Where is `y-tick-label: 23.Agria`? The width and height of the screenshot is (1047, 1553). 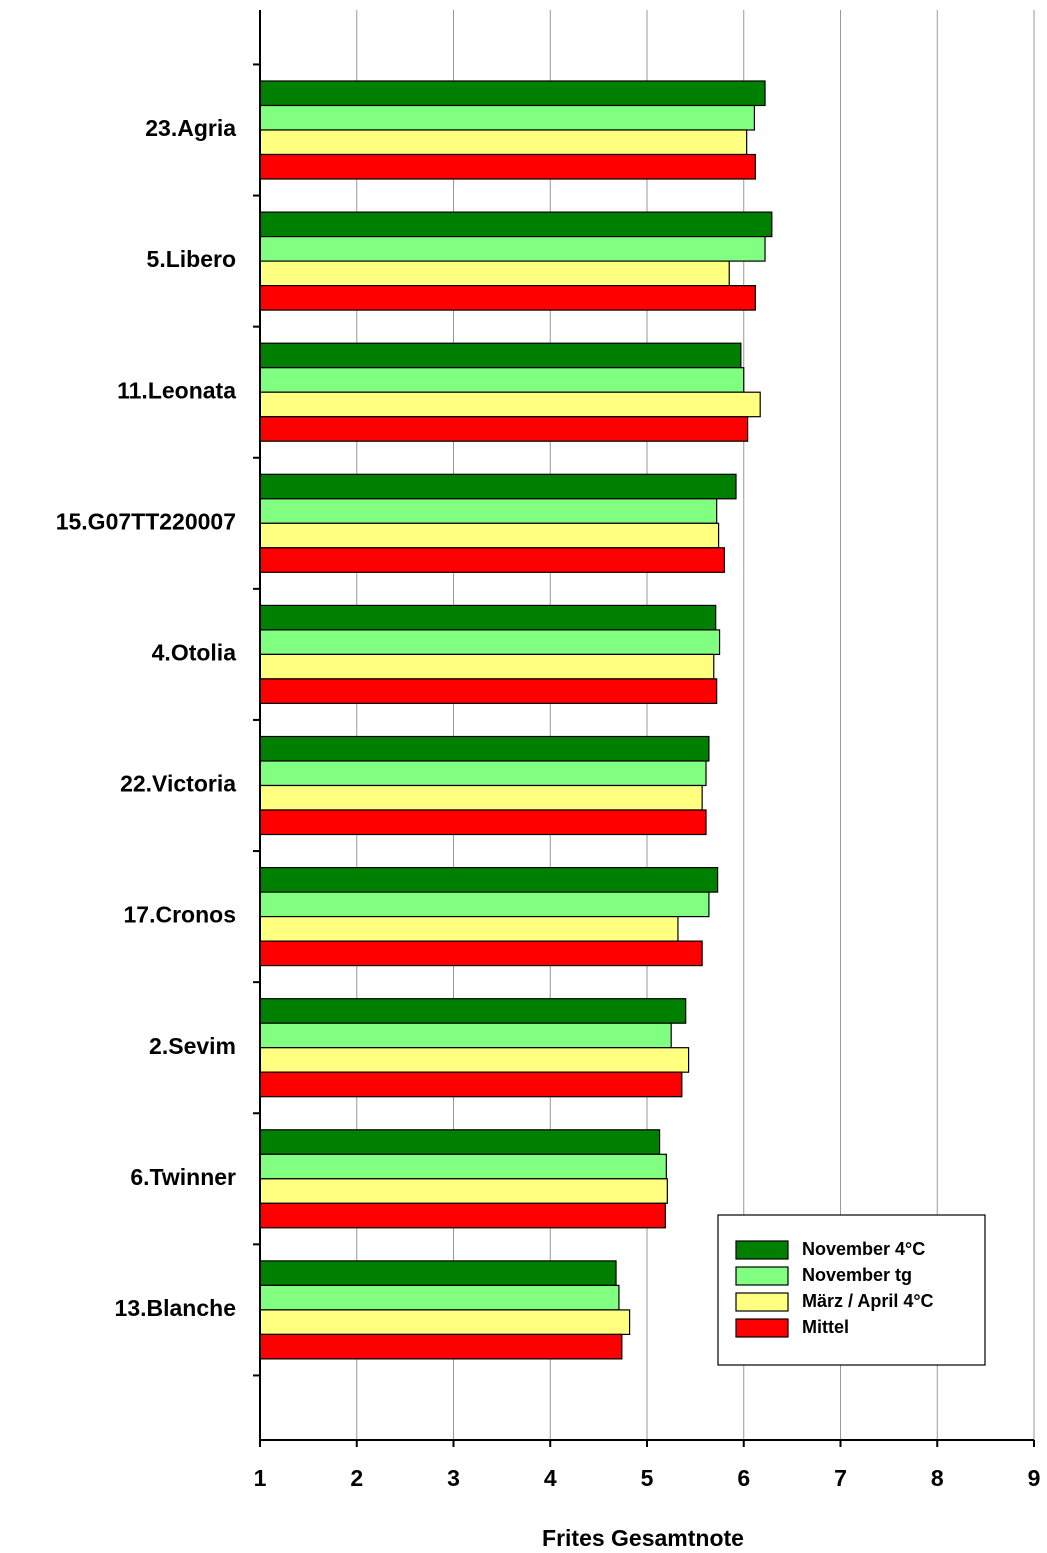
y-tick-label: 23.Agria is located at coordinates (190, 128).